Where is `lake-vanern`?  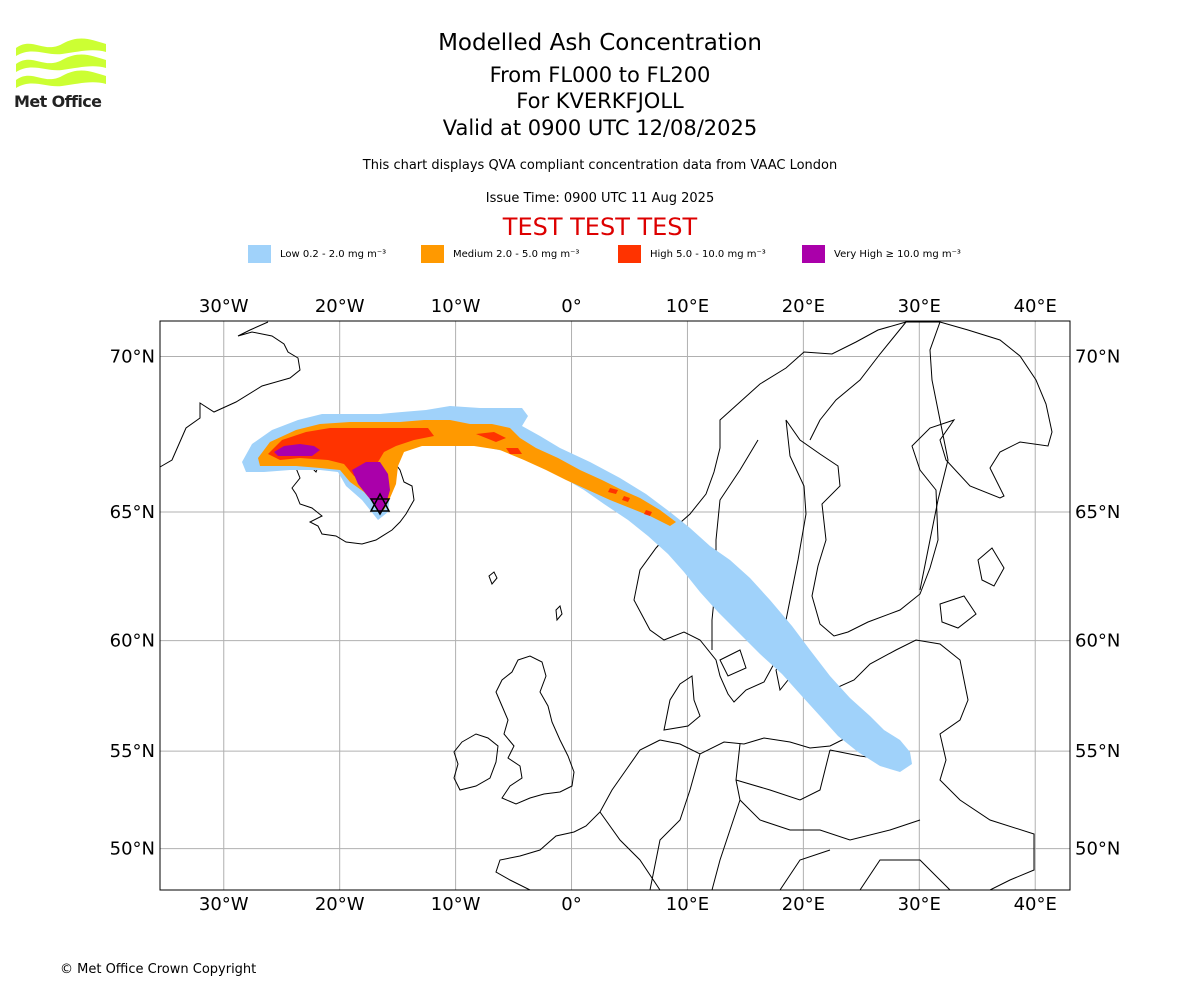 lake-vanern is located at coordinates (733, 663).